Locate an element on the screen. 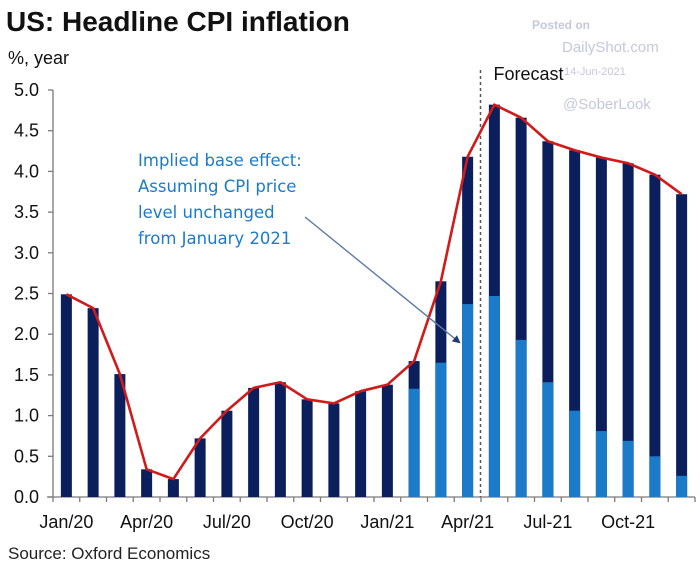 This screenshot has width=700, height=569. y-tick-label: 3.5 is located at coordinates (26, 212).